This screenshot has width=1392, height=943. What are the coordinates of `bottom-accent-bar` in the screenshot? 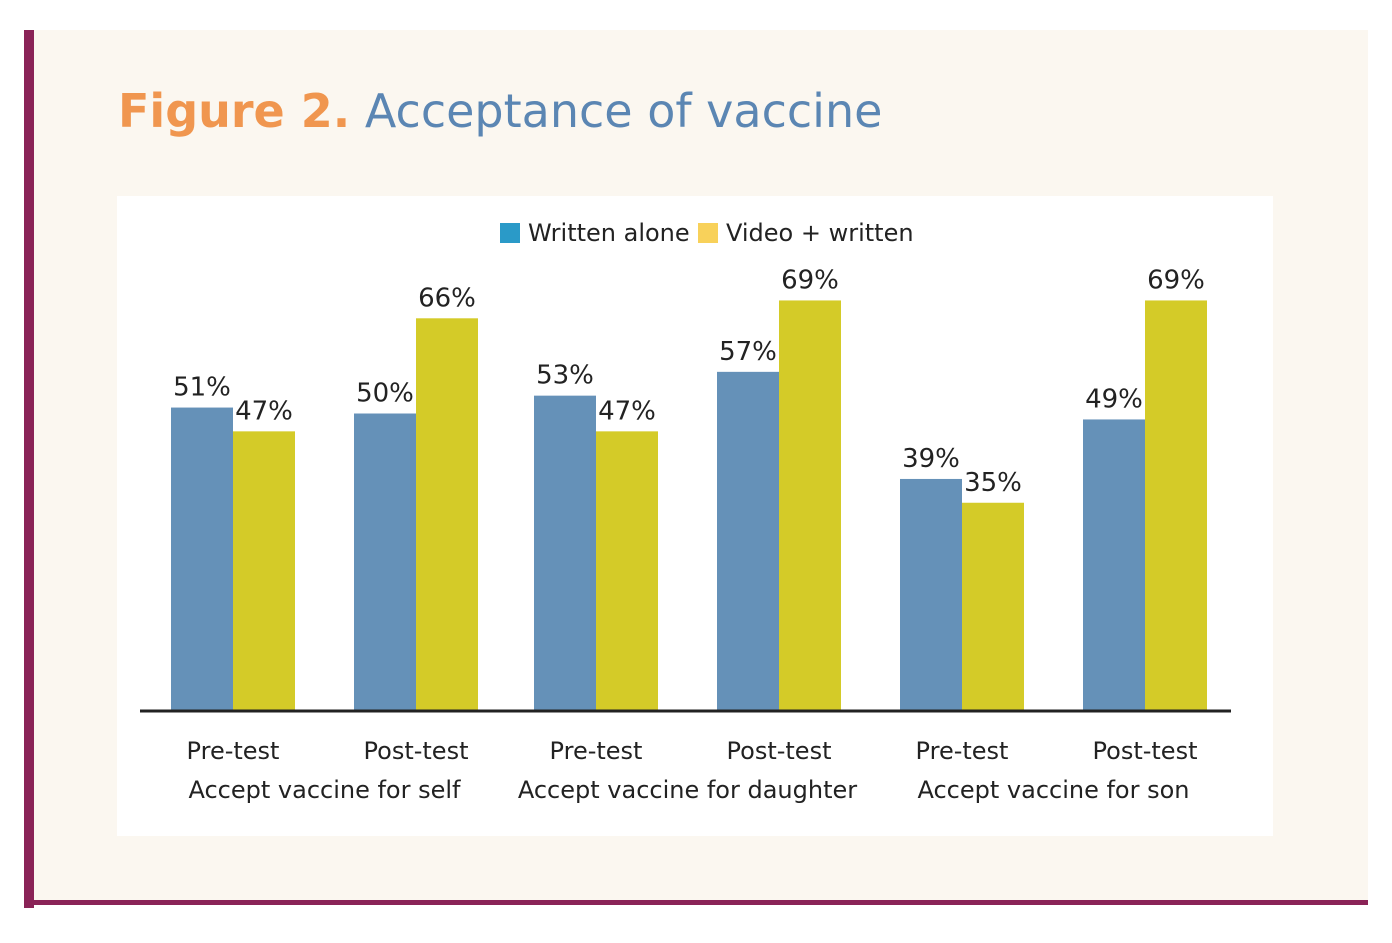 It's located at (696, 902).